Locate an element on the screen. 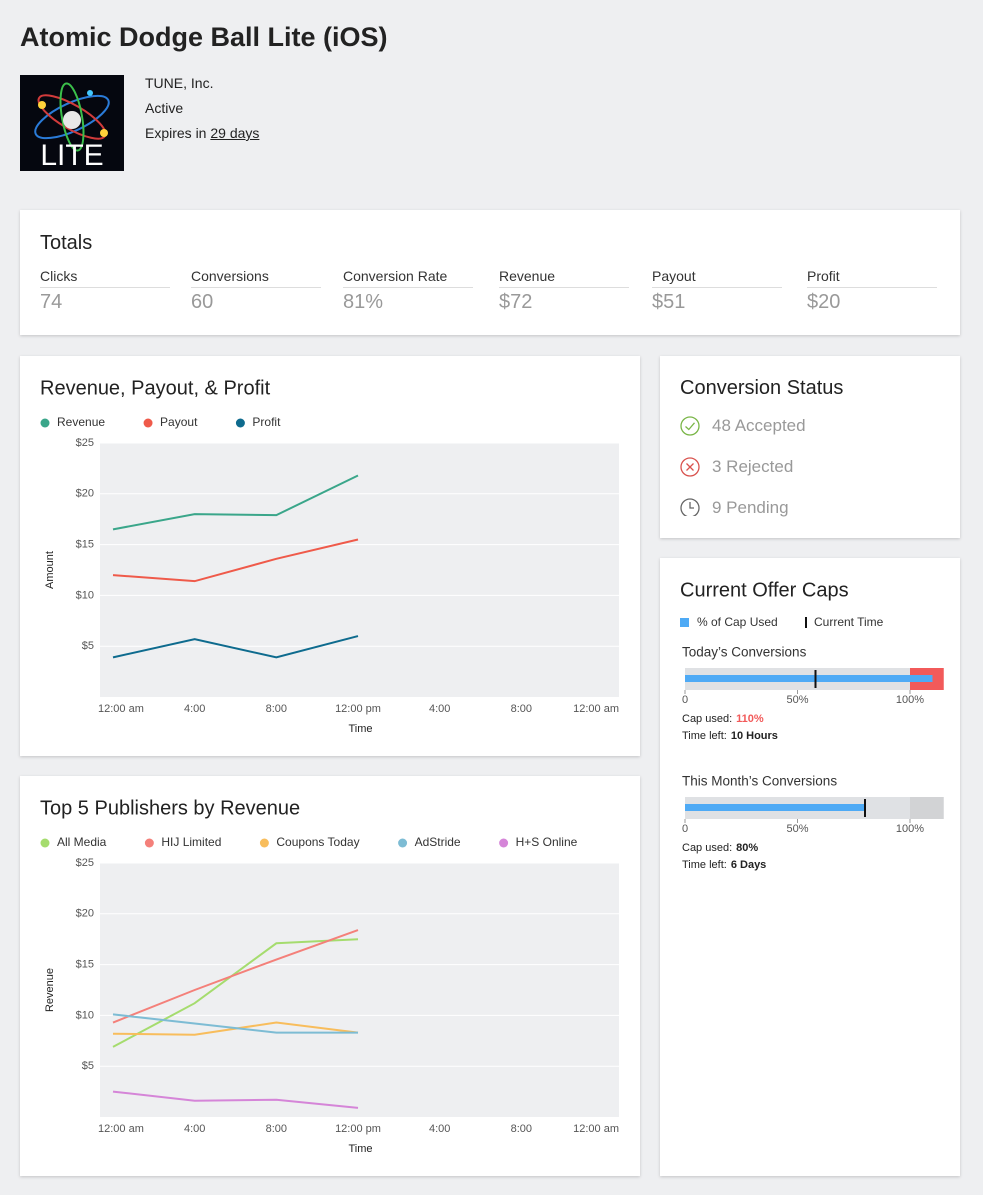  total-value: 60 is located at coordinates (202, 302).